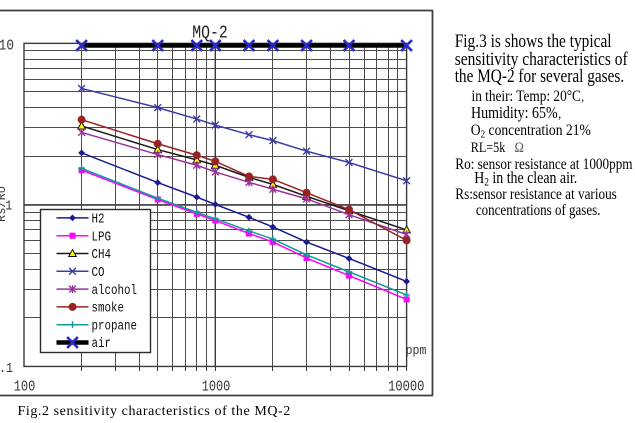  Describe the element at coordinates (115, 291) in the screenshot. I see `svg-text: alcohol` at that location.